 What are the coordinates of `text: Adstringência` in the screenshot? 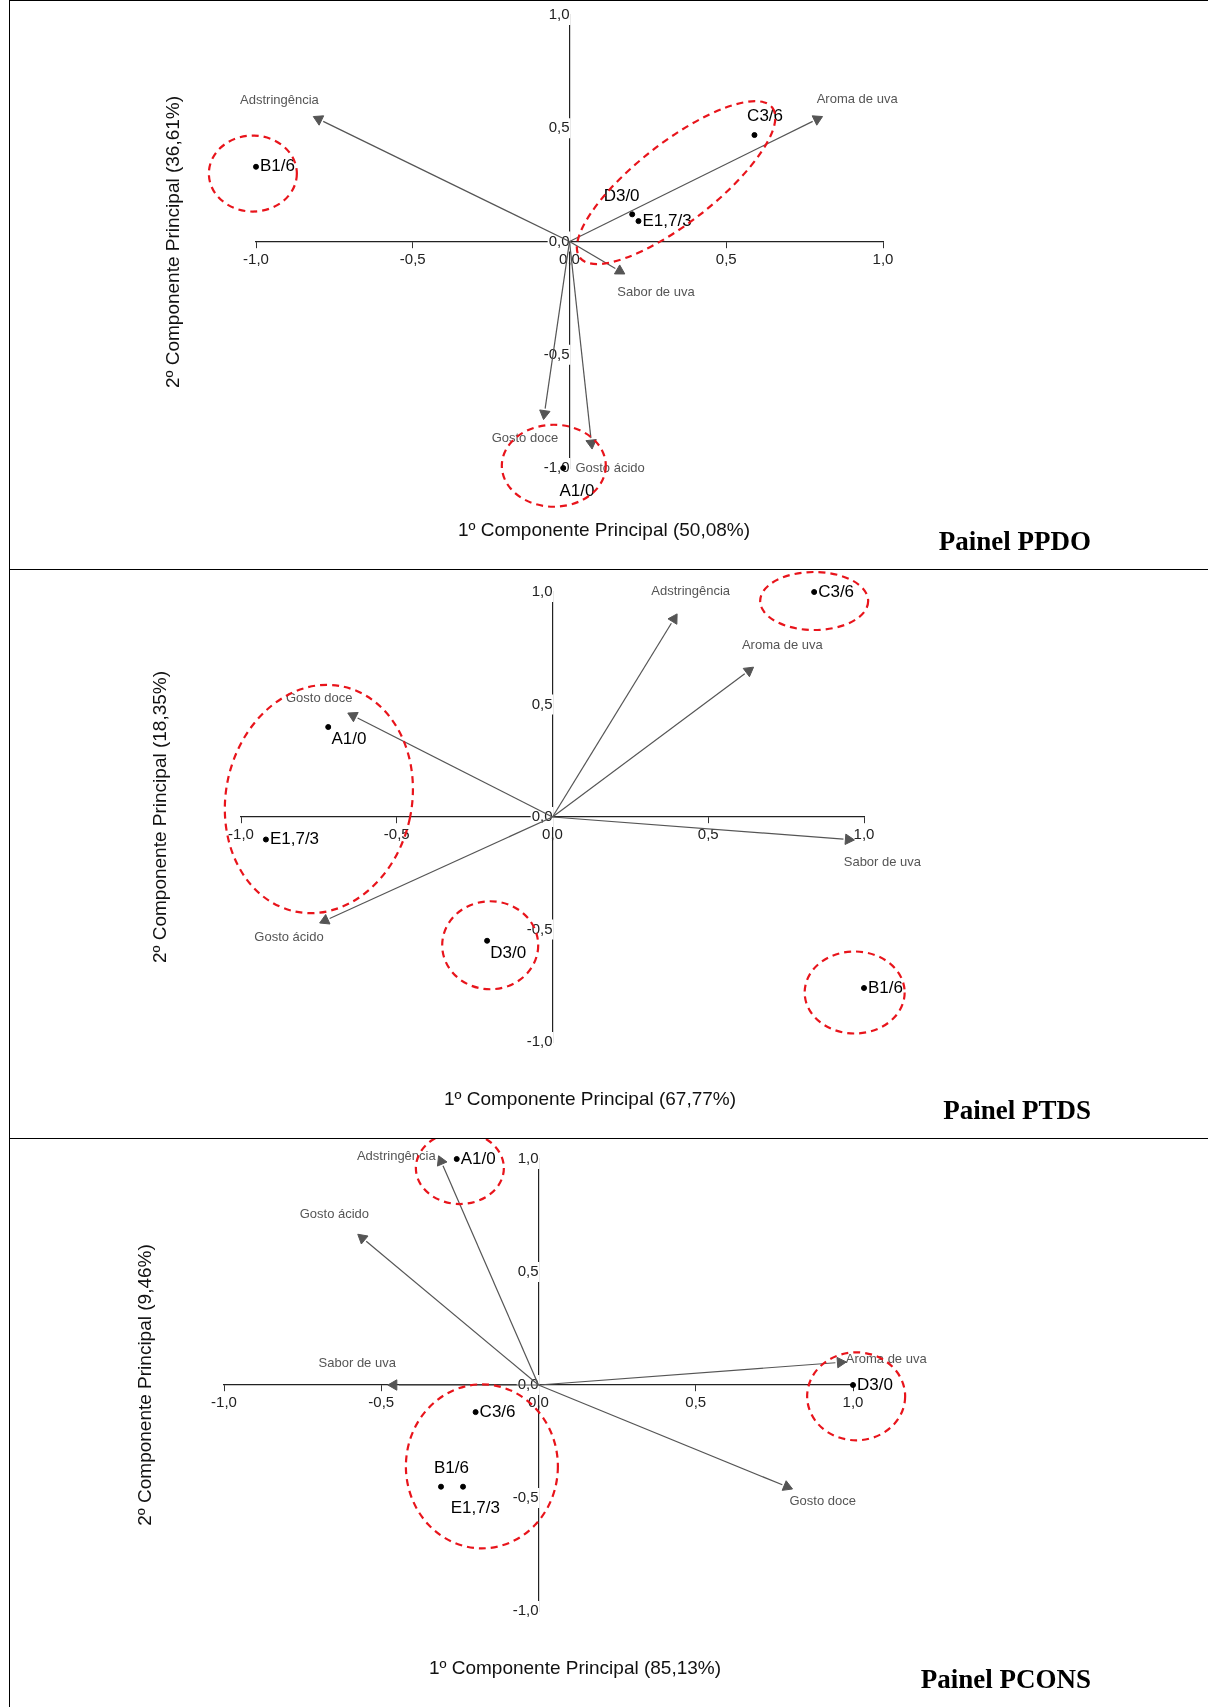 It's located at (691, 591).